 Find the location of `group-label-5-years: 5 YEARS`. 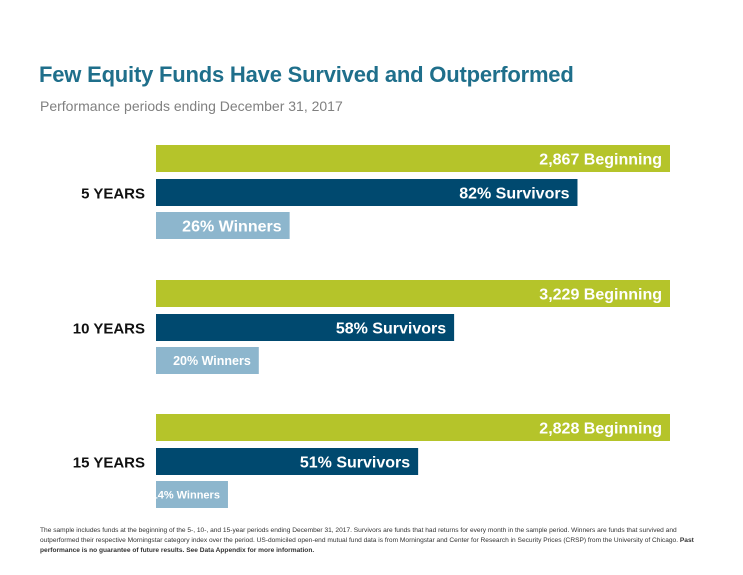

group-label-5-years: 5 YEARS is located at coordinates (113, 194).